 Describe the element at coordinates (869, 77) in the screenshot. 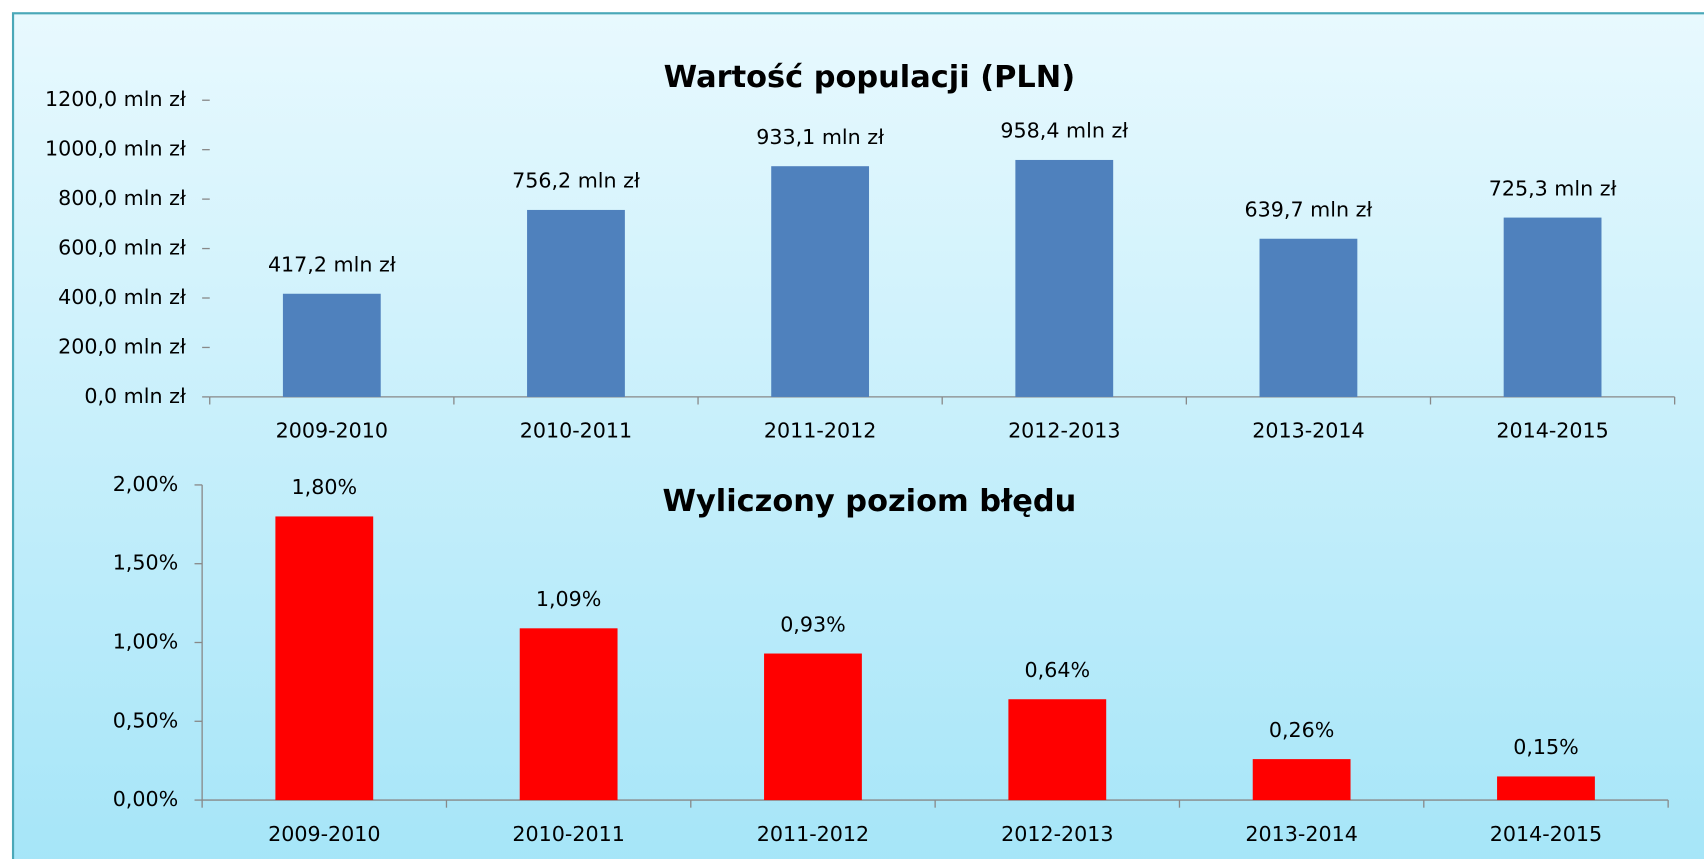

I see `chart-title: Wartość populacji (PLN)` at that location.